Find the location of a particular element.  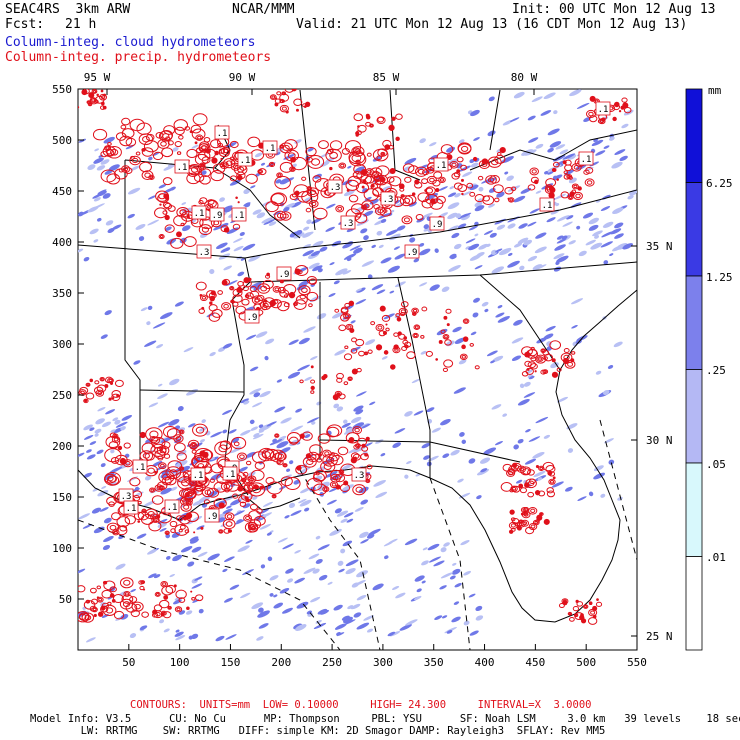

x-tick-label: 500 is located at coordinates (586, 662).